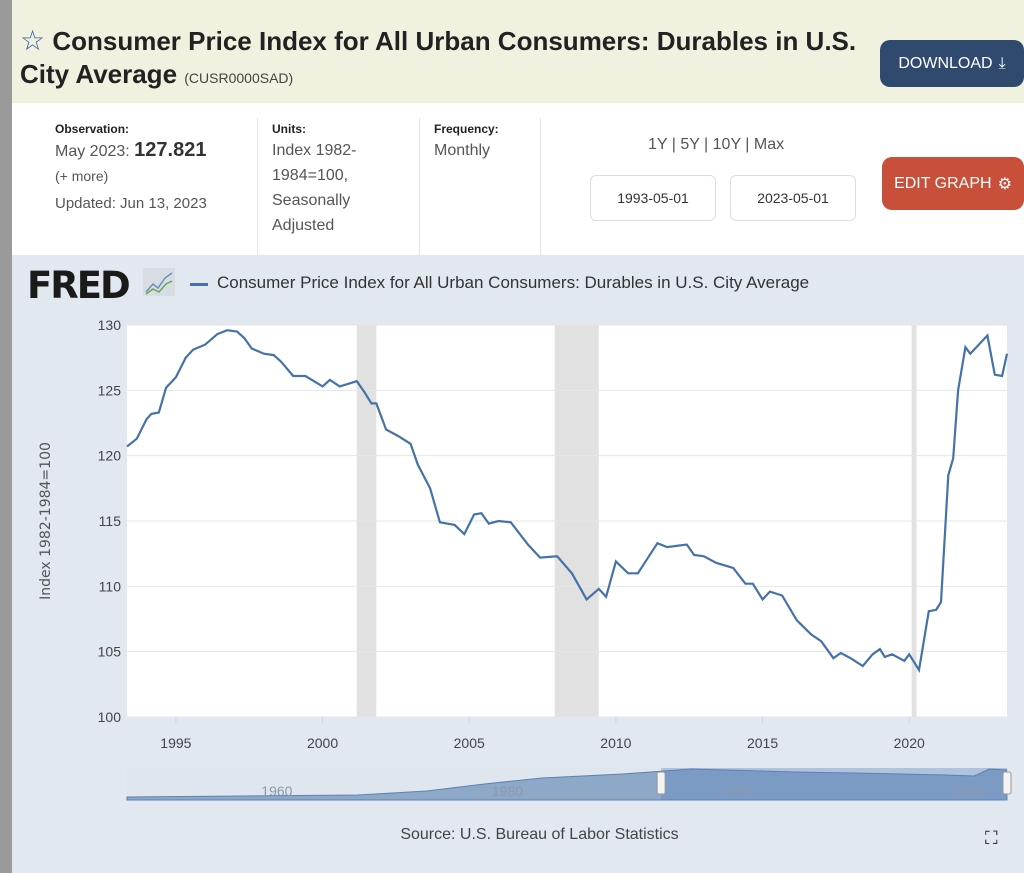  I want to click on fred-logo-chart-icon, so click(159, 282).